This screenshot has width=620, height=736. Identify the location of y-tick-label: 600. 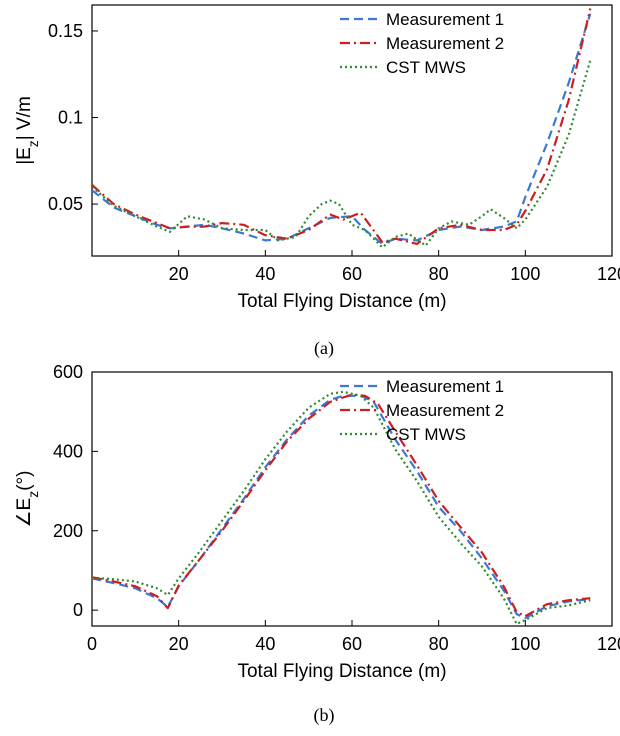
(68, 372).